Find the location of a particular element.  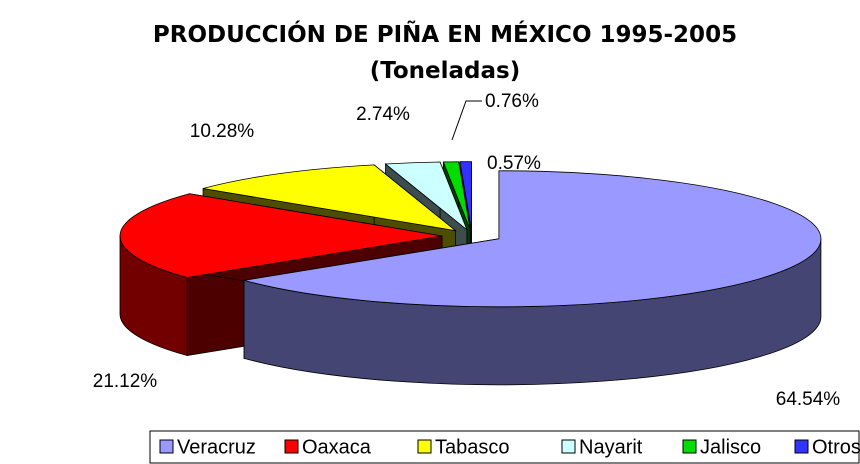

value-label: 64.54% is located at coordinates (808, 399).